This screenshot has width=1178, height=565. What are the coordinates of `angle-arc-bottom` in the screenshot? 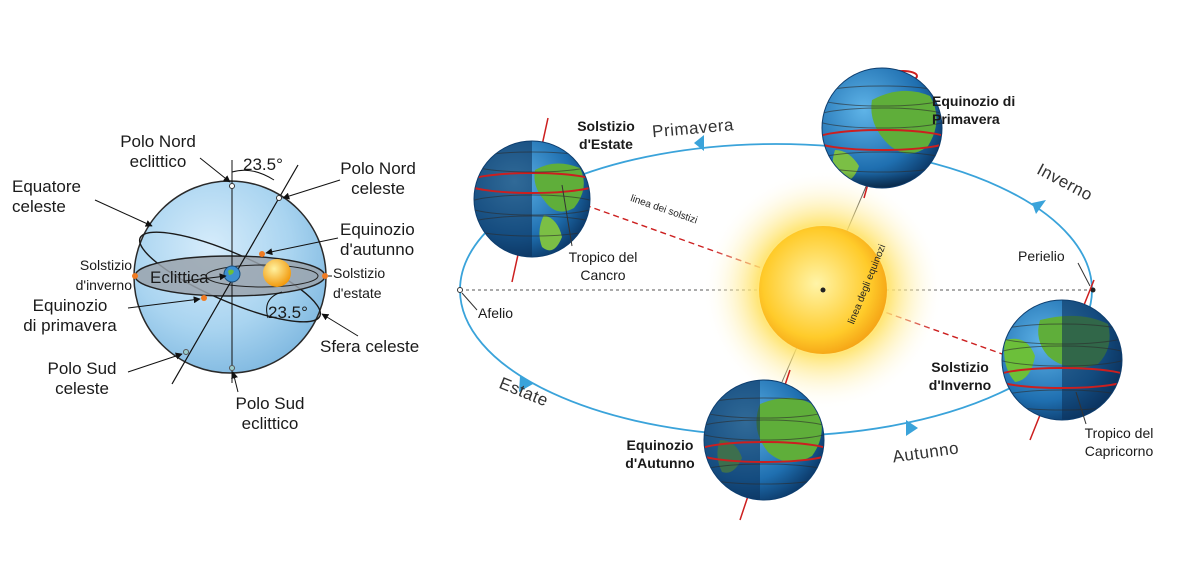 It's located at (274, 305).